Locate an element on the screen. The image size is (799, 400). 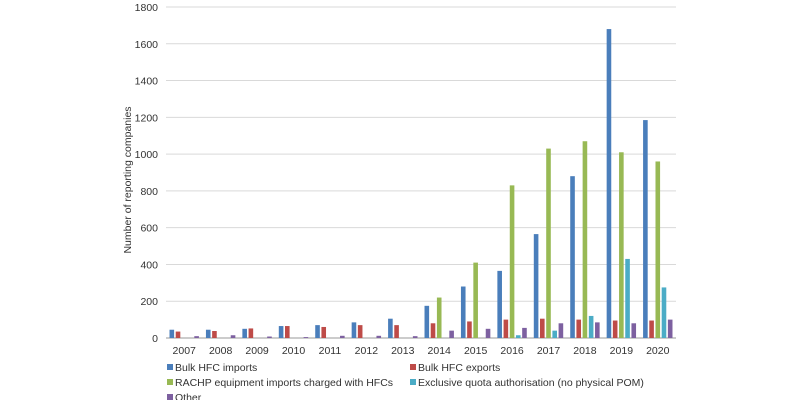
bar-bulk-hfc-exports-2011 is located at coordinates (324, 332).